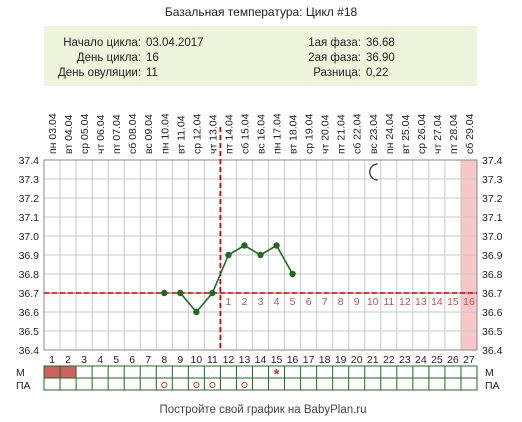  What do you see at coordinates (213, 134) in the screenshot?
I see `date-label: чт 13.04` at bounding box center [213, 134].